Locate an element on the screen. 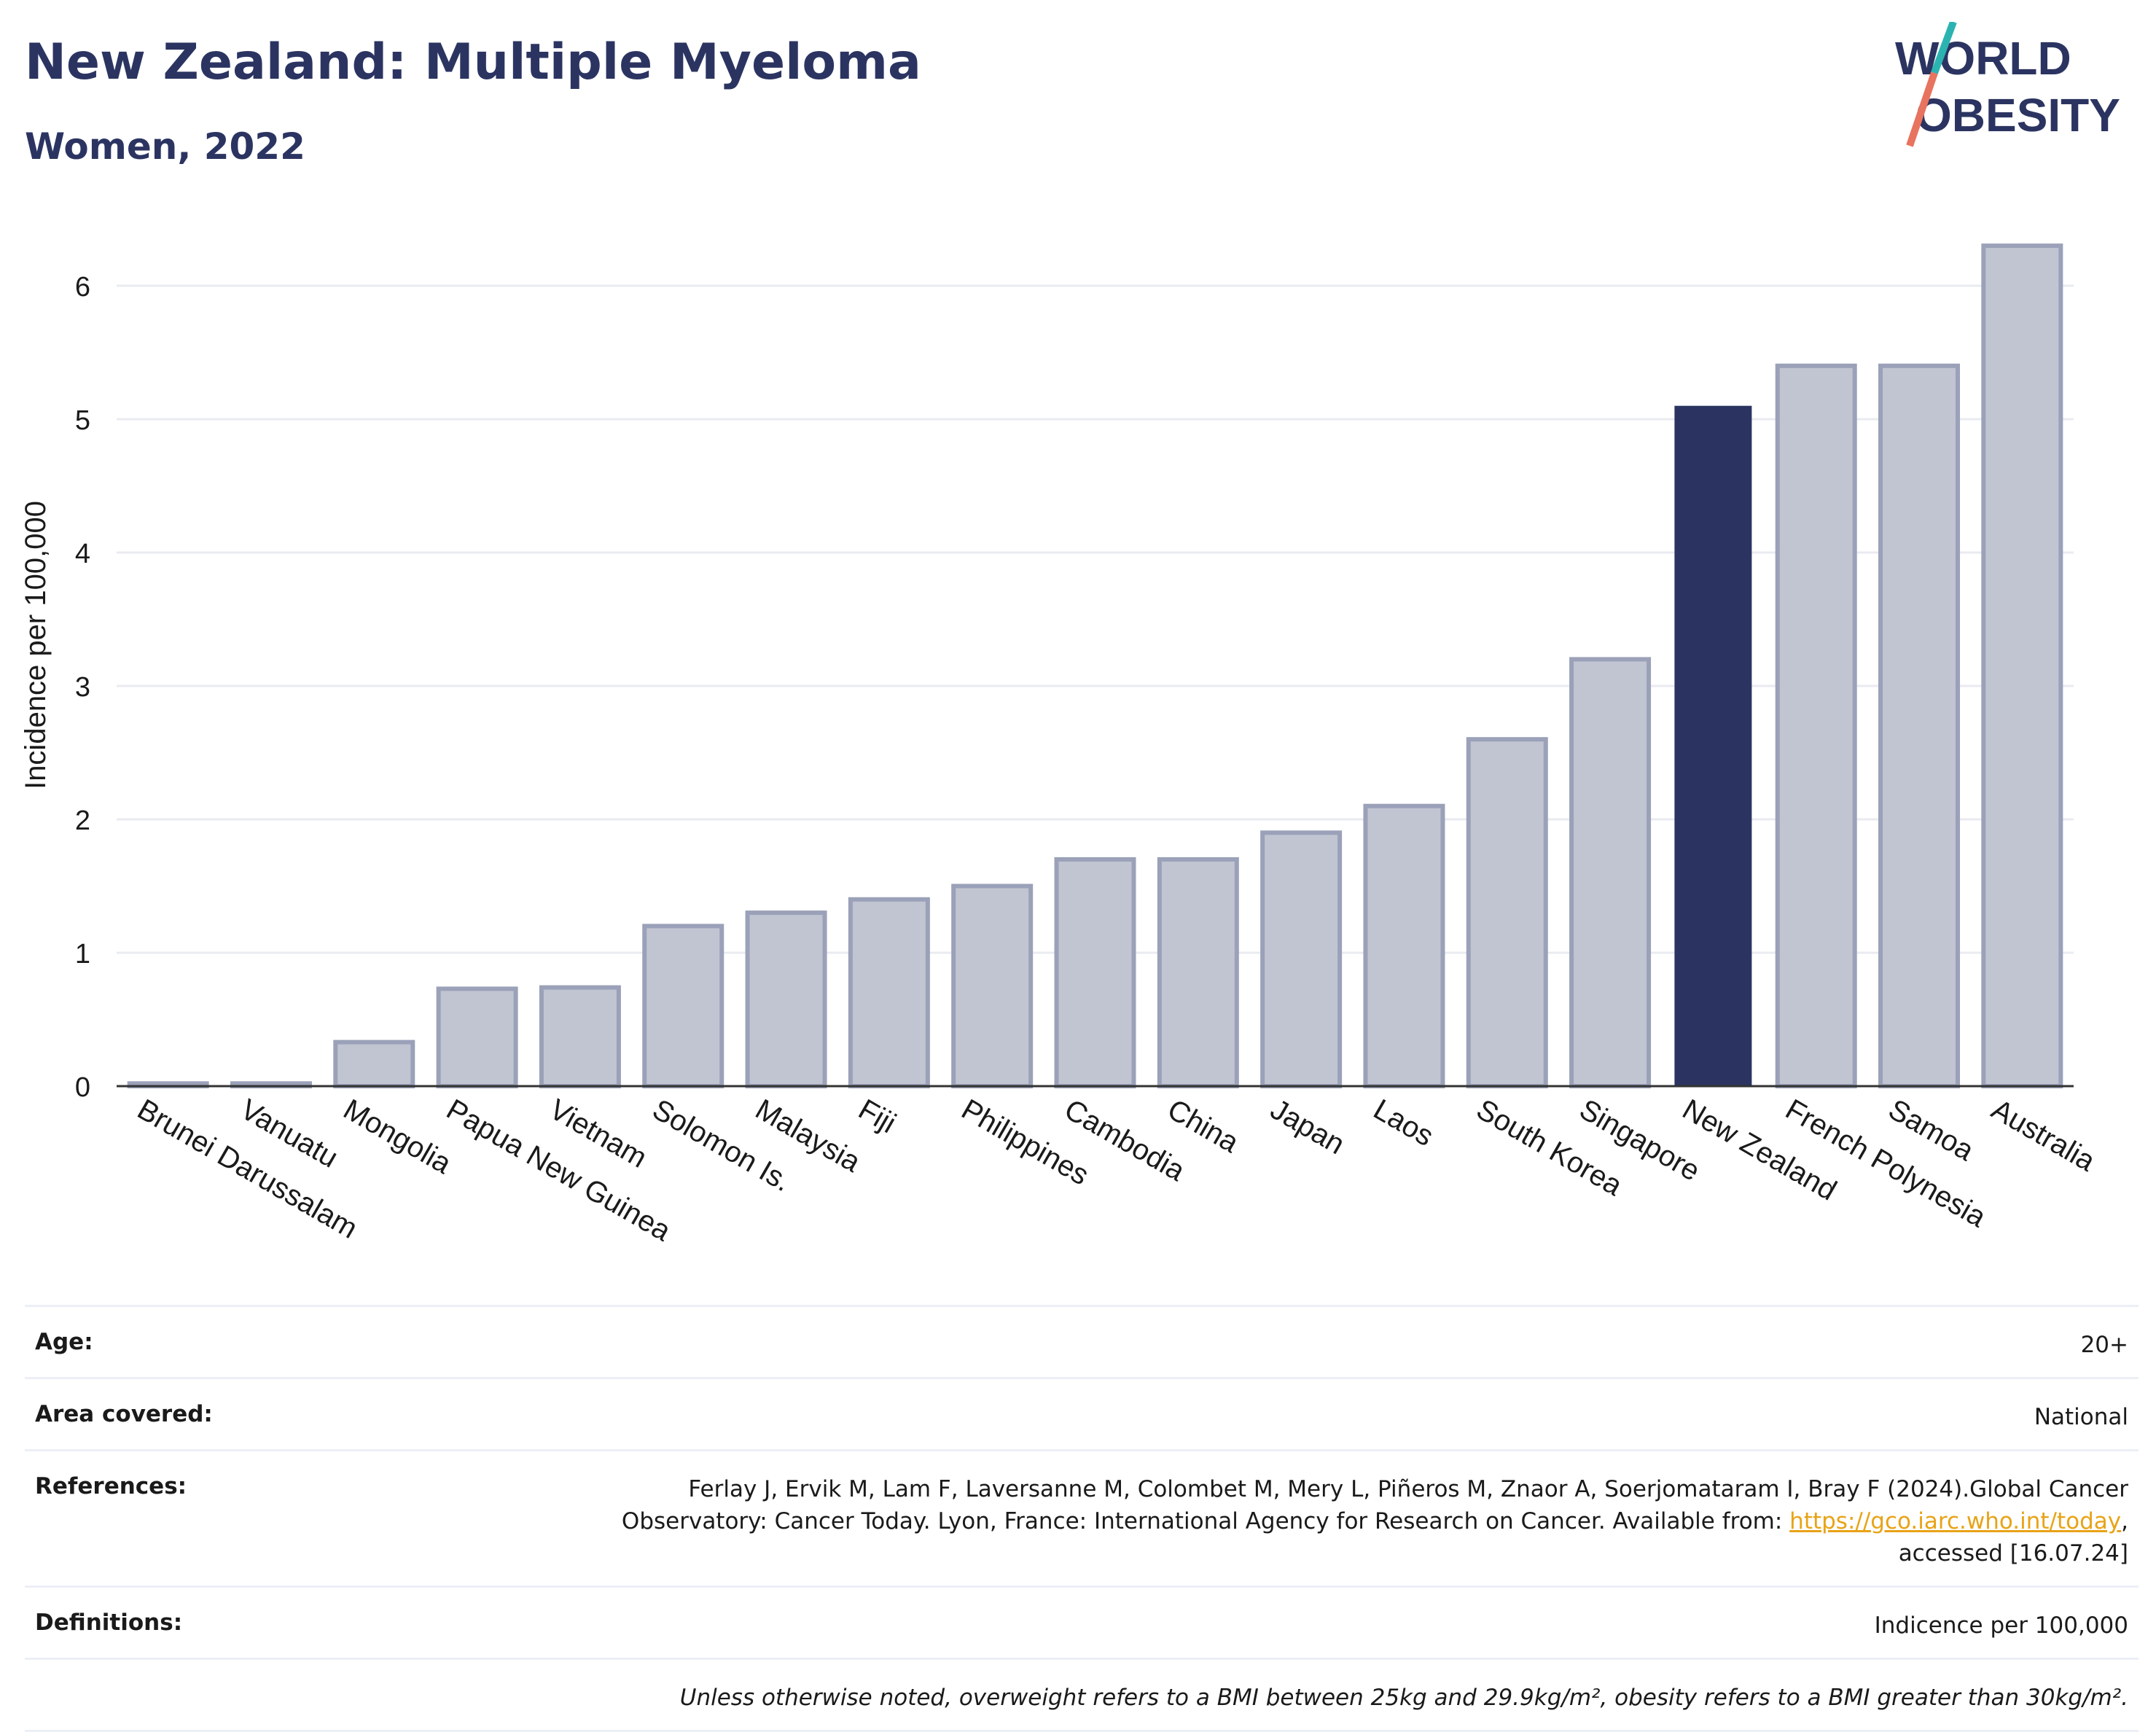 The width and height of the screenshot is (2156, 1732). references-comma: , is located at coordinates (2124, 1521).